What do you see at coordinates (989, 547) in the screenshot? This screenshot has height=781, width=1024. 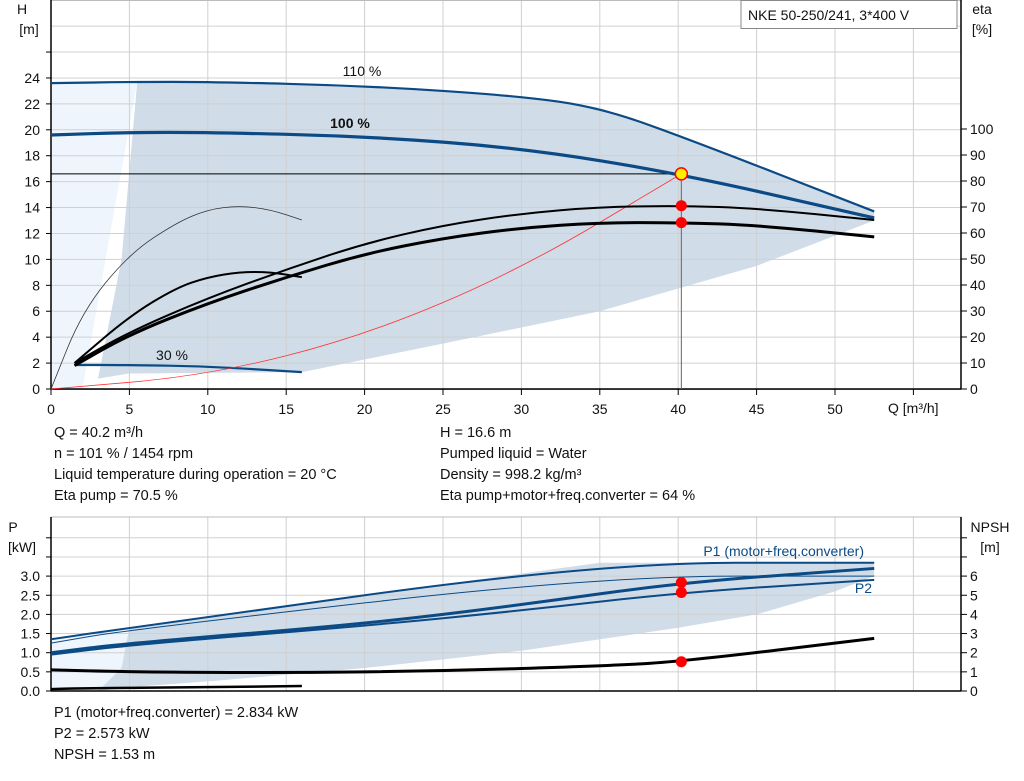 I see `npsh-axis-unit: [m]` at bounding box center [989, 547].